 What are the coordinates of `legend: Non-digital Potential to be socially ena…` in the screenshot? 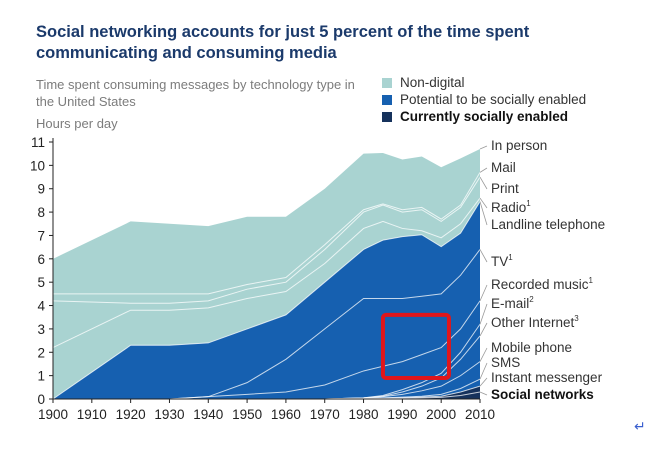 It's located at (484, 99).